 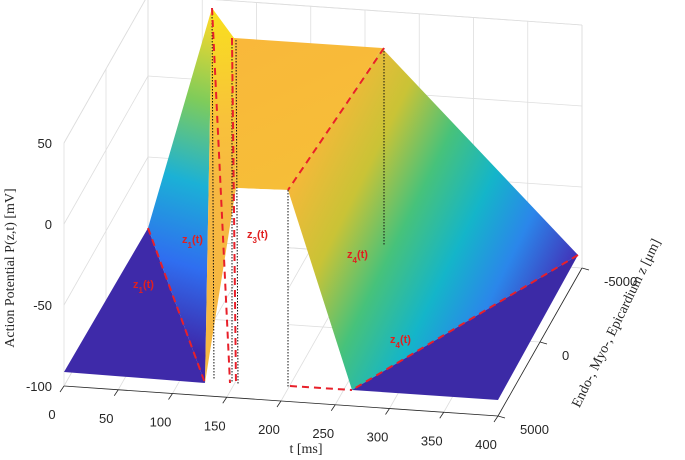 What do you see at coordinates (273, 418) in the screenshot?
I see `x-tick-labels: 0 50 100 150 200 250 300 350 400` at bounding box center [273, 418].